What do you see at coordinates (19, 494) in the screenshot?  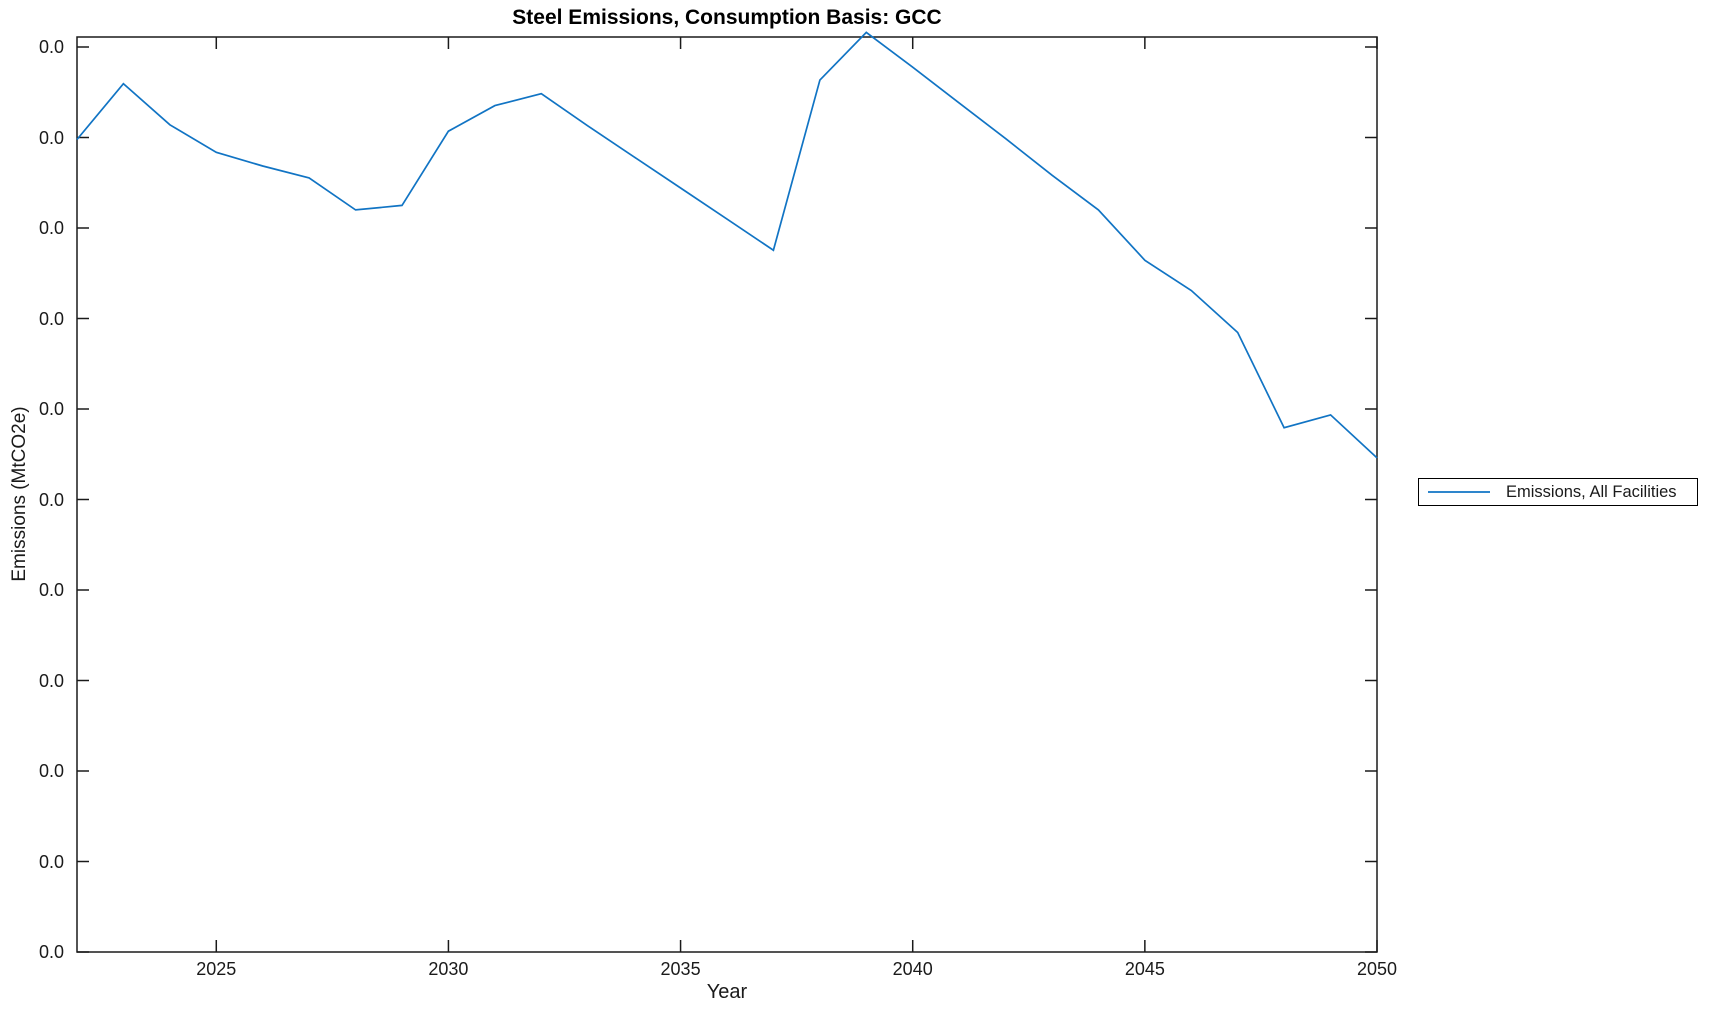 I see `y-axis-label: Emissions (MtCO2e)` at bounding box center [19, 494].